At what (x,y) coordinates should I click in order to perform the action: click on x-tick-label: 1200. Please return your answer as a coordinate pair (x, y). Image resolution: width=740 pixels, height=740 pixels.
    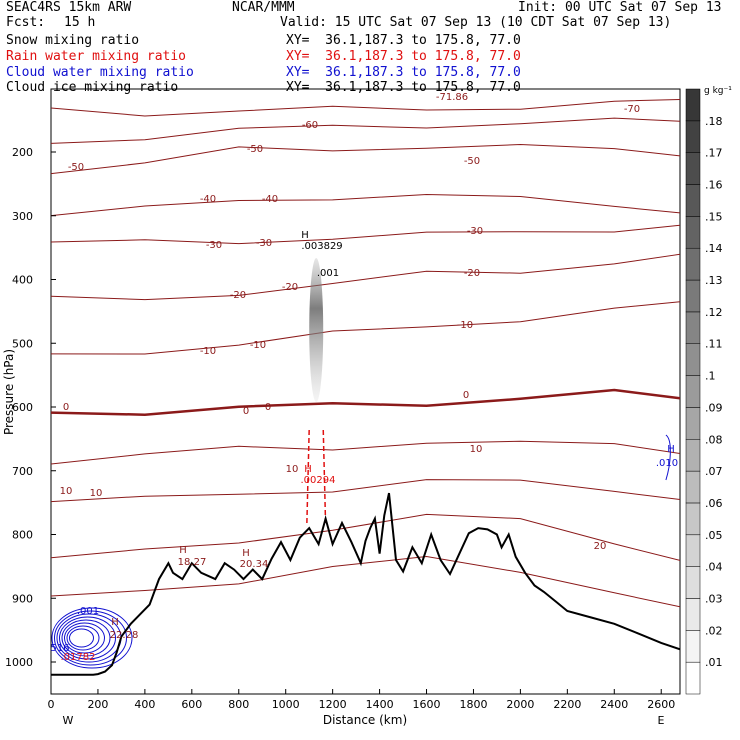
    Looking at the image, I should click on (333, 704).